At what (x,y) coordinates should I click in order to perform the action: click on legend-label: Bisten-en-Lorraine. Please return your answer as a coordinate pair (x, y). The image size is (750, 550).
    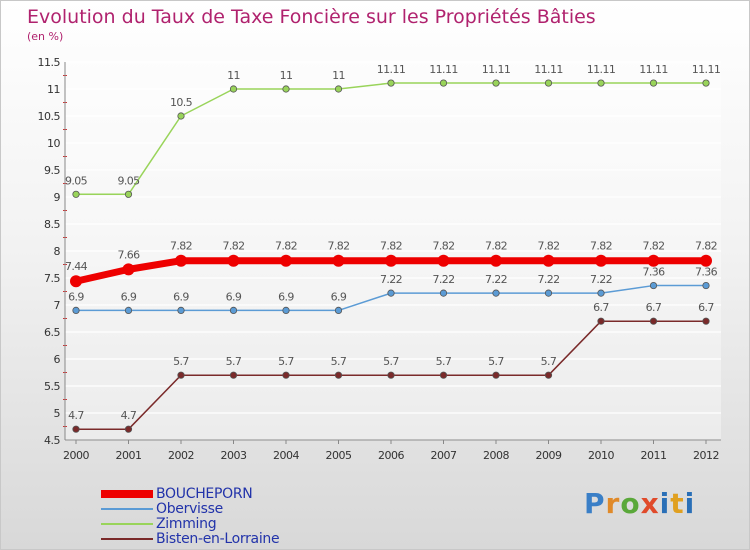
    Looking at the image, I should click on (218, 539).